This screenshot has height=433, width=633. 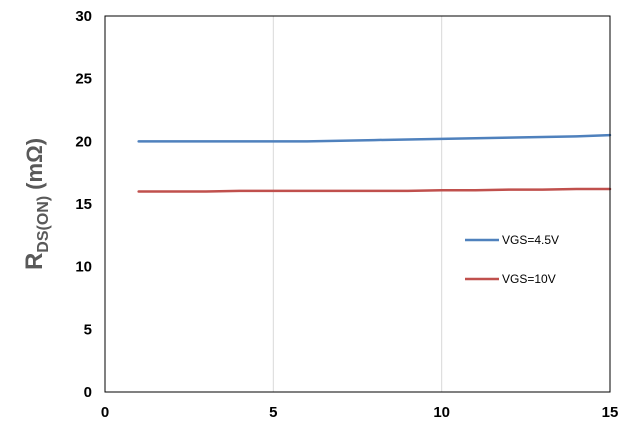 What do you see at coordinates (441, 412) in the screenshot?
I see `x-tick-label: 10` at bounding box center [441, 412].